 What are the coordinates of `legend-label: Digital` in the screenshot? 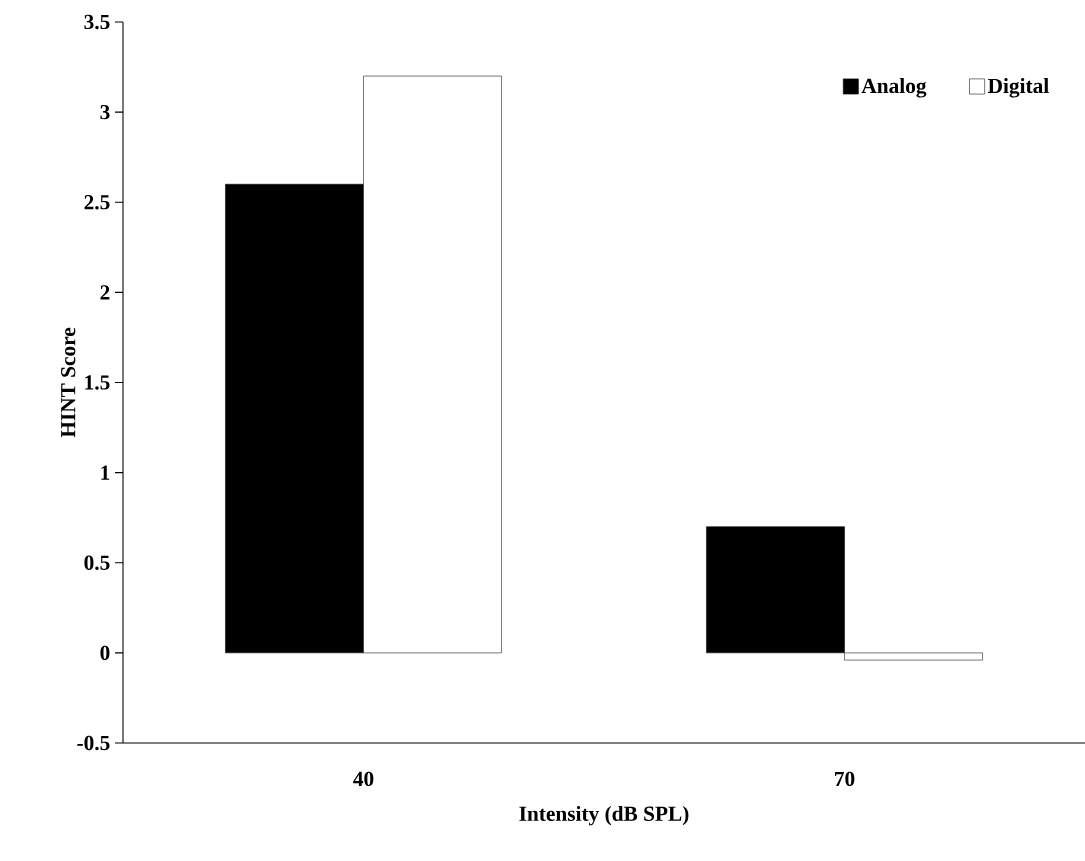 It's located at (1018, 88).